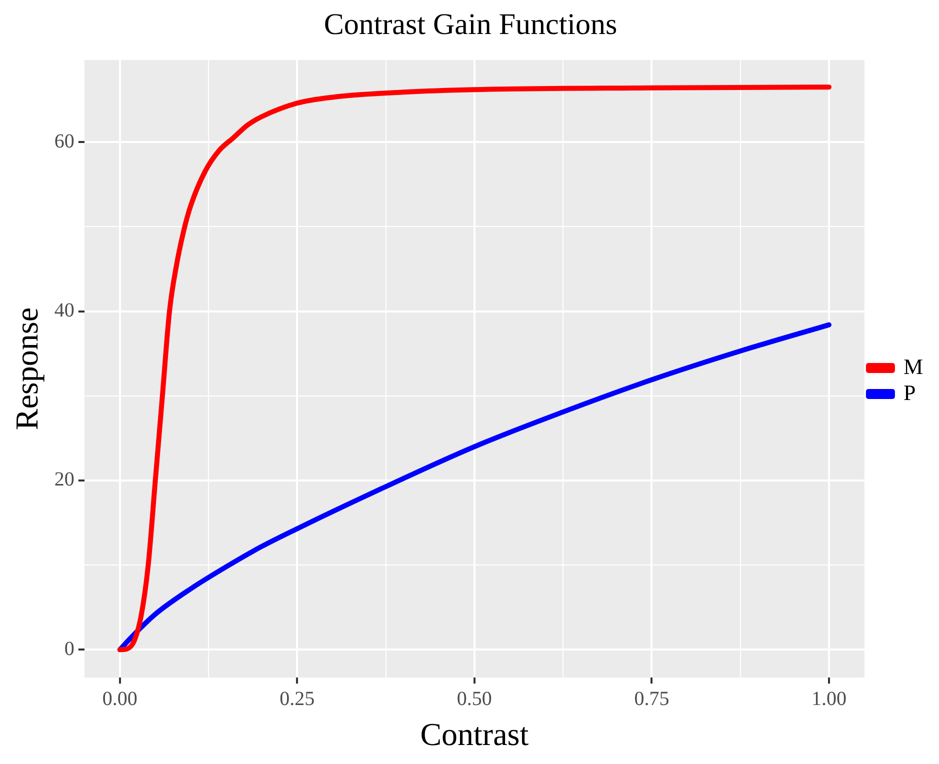  What do you see at coordinates (909, 392) in the screenshot?
I see `legend-label: P` at bounding box center [909, 392].